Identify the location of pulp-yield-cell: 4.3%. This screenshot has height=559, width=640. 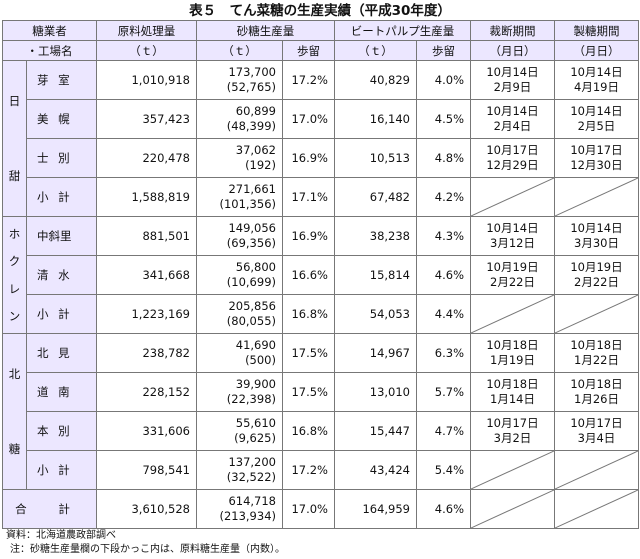
(443, 236).